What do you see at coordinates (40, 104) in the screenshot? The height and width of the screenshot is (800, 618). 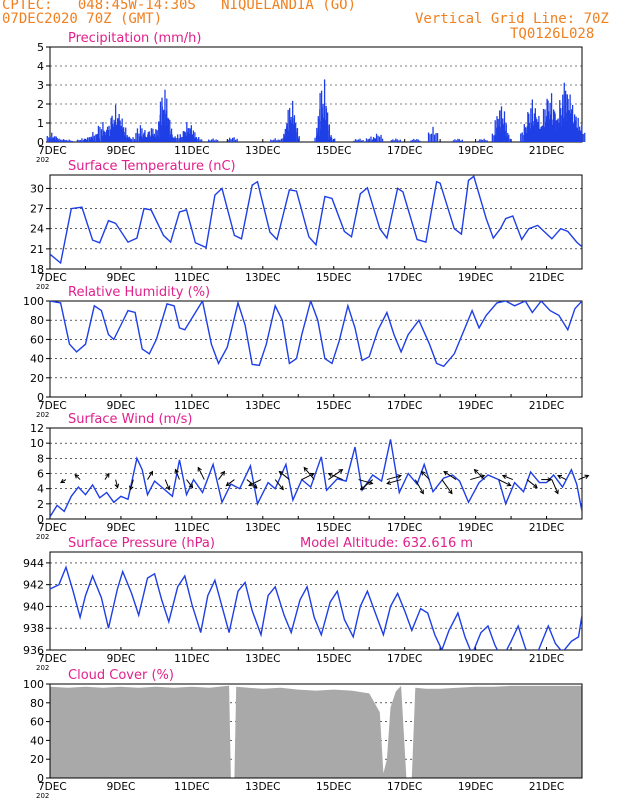 I see `y-tick-label: 2` at bounding box center [40, 104].